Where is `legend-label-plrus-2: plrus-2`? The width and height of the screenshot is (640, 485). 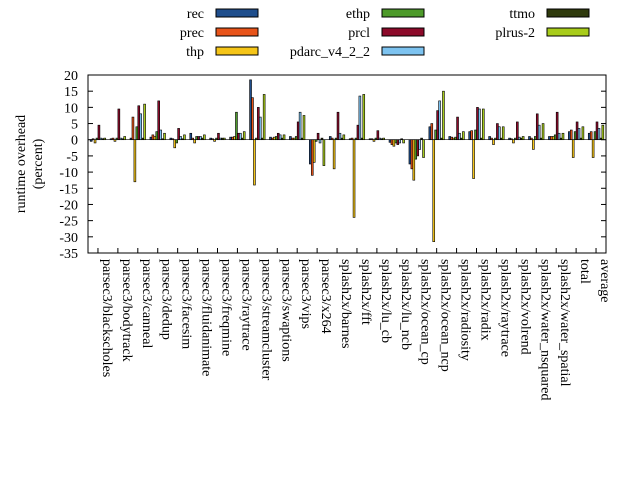
legend-label-plrus-2: plrus-2 is located at coordinates (515, 33).